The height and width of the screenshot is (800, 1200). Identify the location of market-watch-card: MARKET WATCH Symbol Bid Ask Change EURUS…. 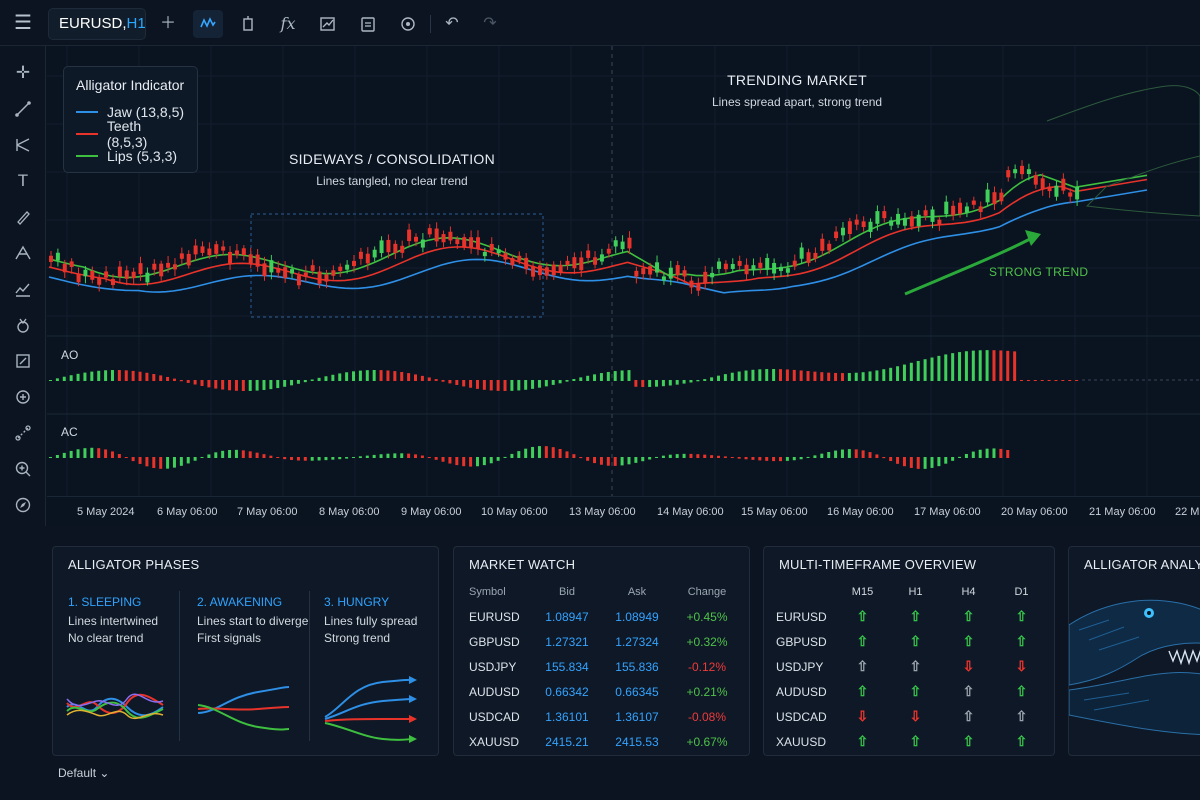
(601, 651).